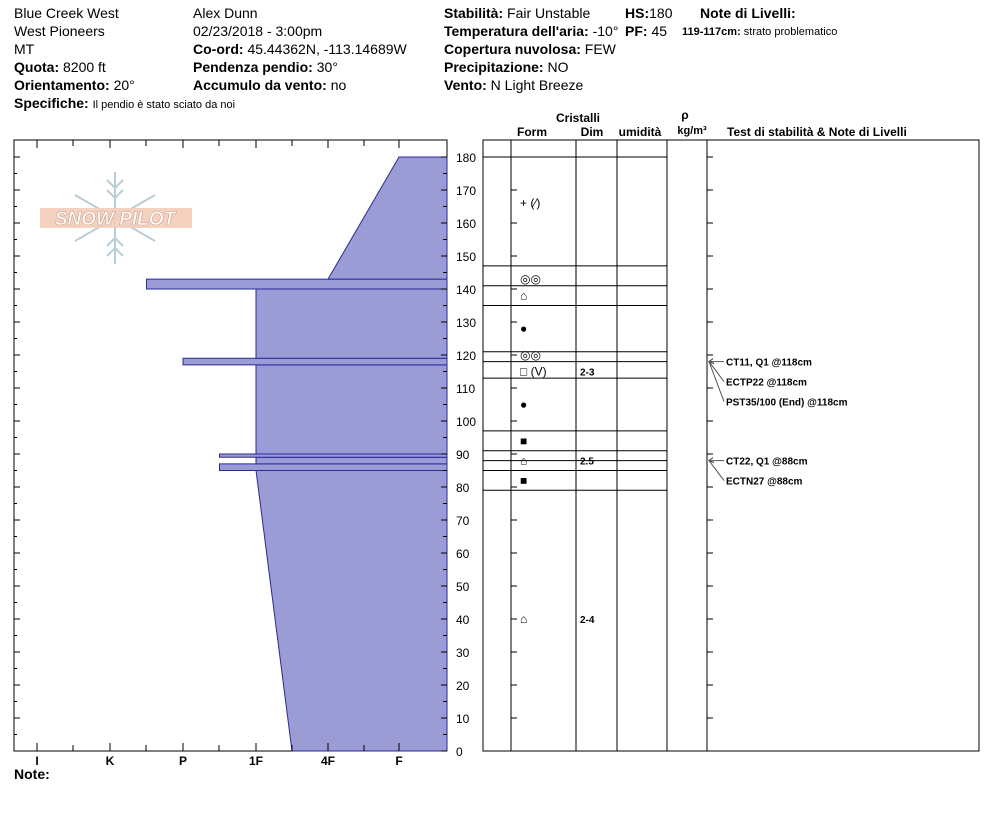 Image resolution: width=994 pixels, height=840 pixels. Describe the element at coordinates (327, 49) in the screenshot. I see `coord-value: 45.44362N, -113.14689W` at that location.